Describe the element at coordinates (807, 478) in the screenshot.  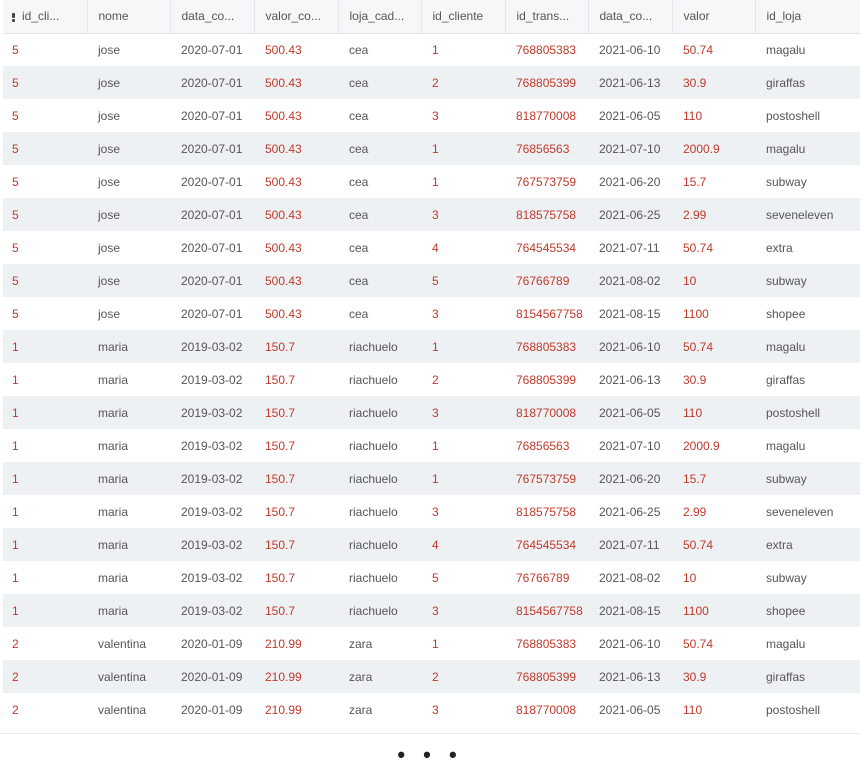
I see `cell-id-loja: subway` at that location.